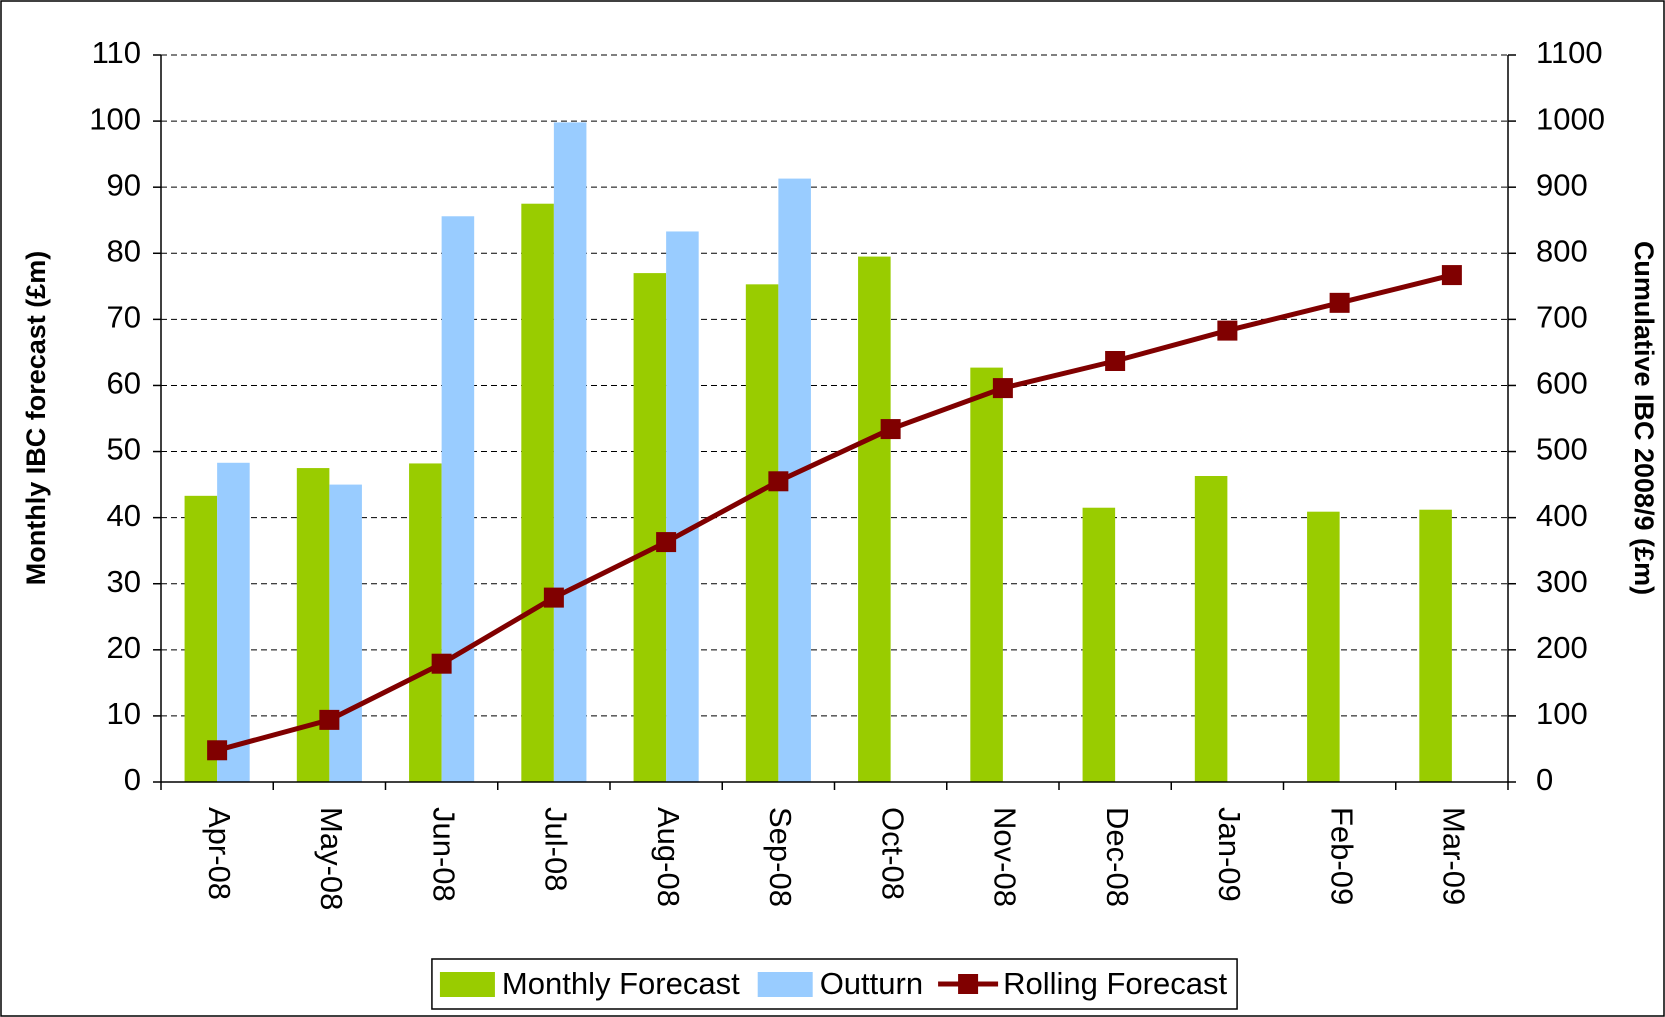 This screenshot has height=1017, width=1665. Describe the element at coordinates (1544, 779) in the screenshot. I see `y2-tick-label: 0` at that location.